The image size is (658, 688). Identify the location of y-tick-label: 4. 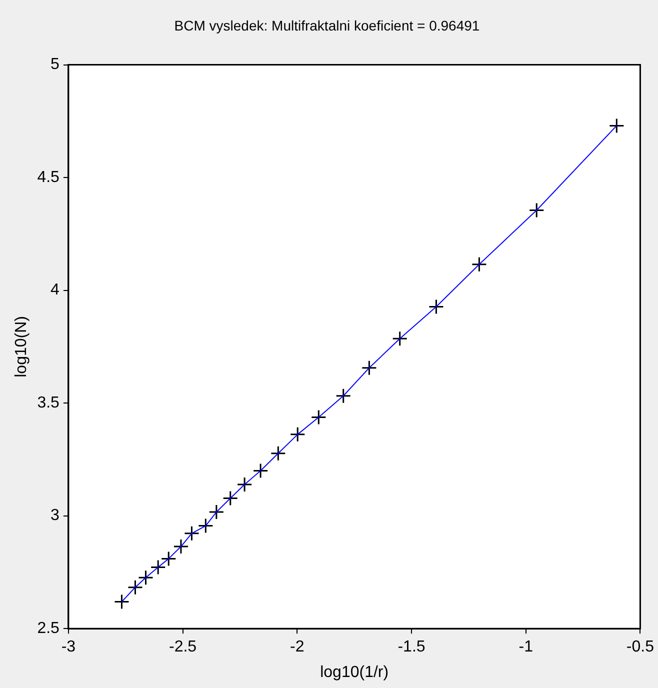
(55, 290).